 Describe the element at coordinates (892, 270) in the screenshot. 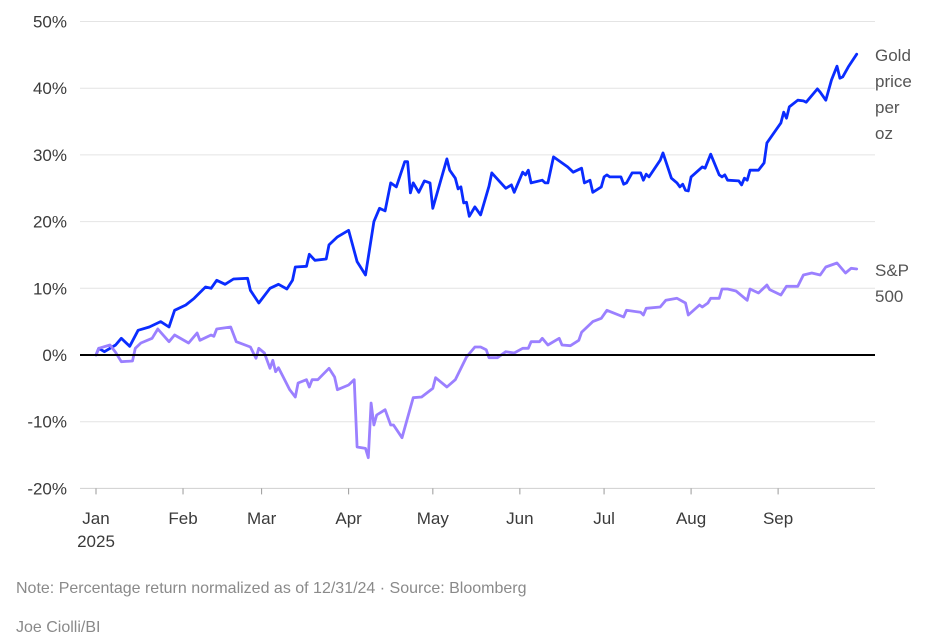

I see `series-label: S&P` at that location.